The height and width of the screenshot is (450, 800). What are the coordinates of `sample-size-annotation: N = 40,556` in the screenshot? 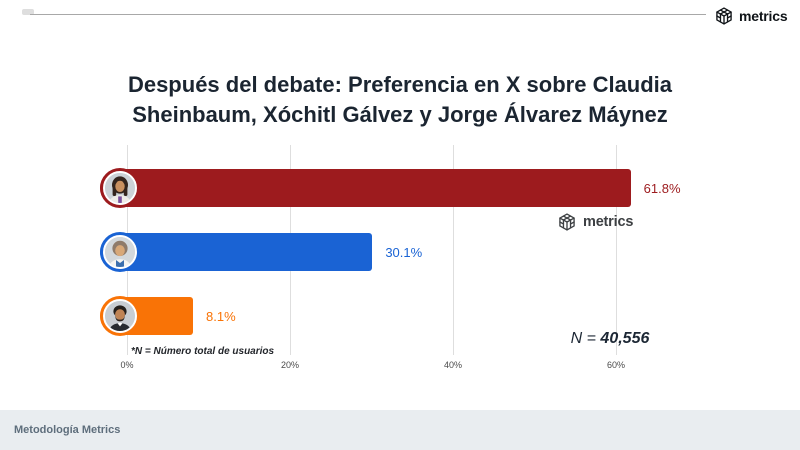 It's located at (610, 339).